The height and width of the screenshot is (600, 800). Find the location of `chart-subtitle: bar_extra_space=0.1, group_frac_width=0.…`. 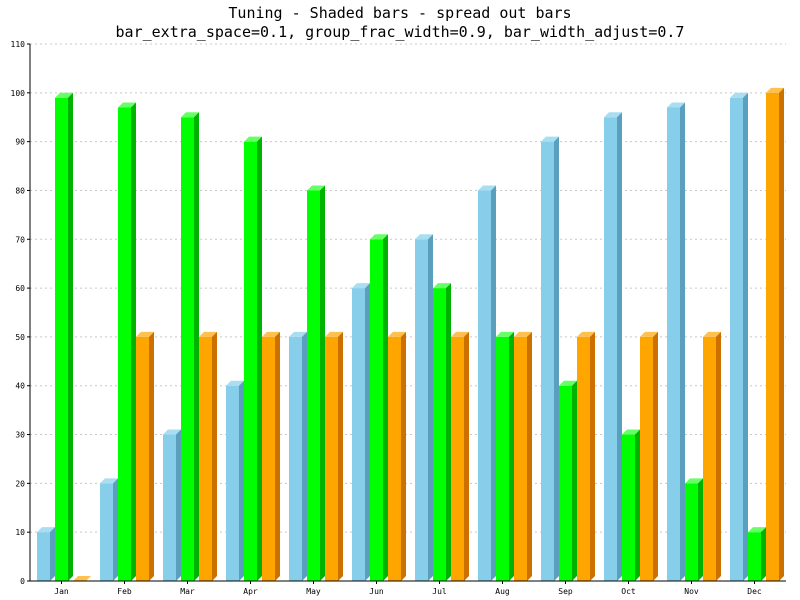

chart-subtitle: bar_extra_space=0.1, group_frac_width=0.… is located at coordinates (400, 32).